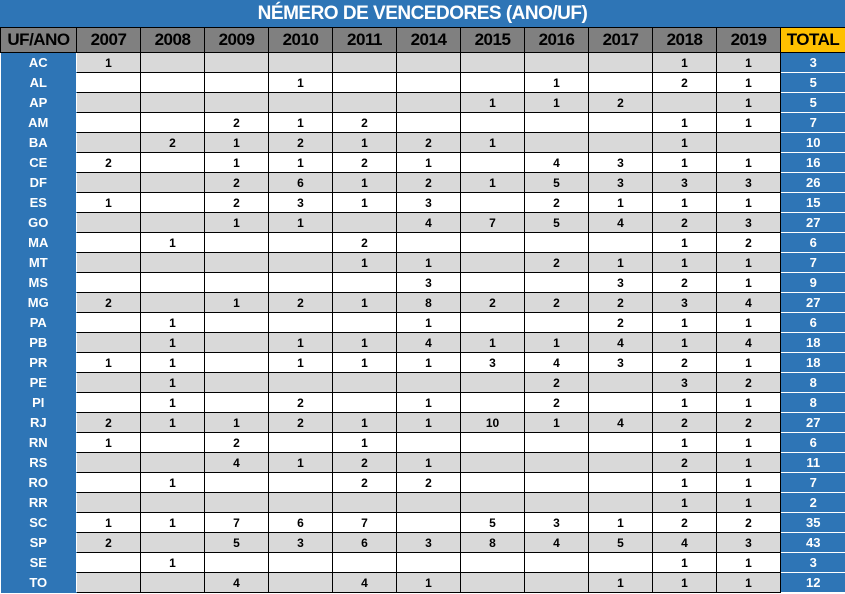  Describe the element at coordinates (422, 422) in the screenshot. I see `table-row: RJ 2 1 1 2 1 1 10 1 4 2 2 27` at that location.